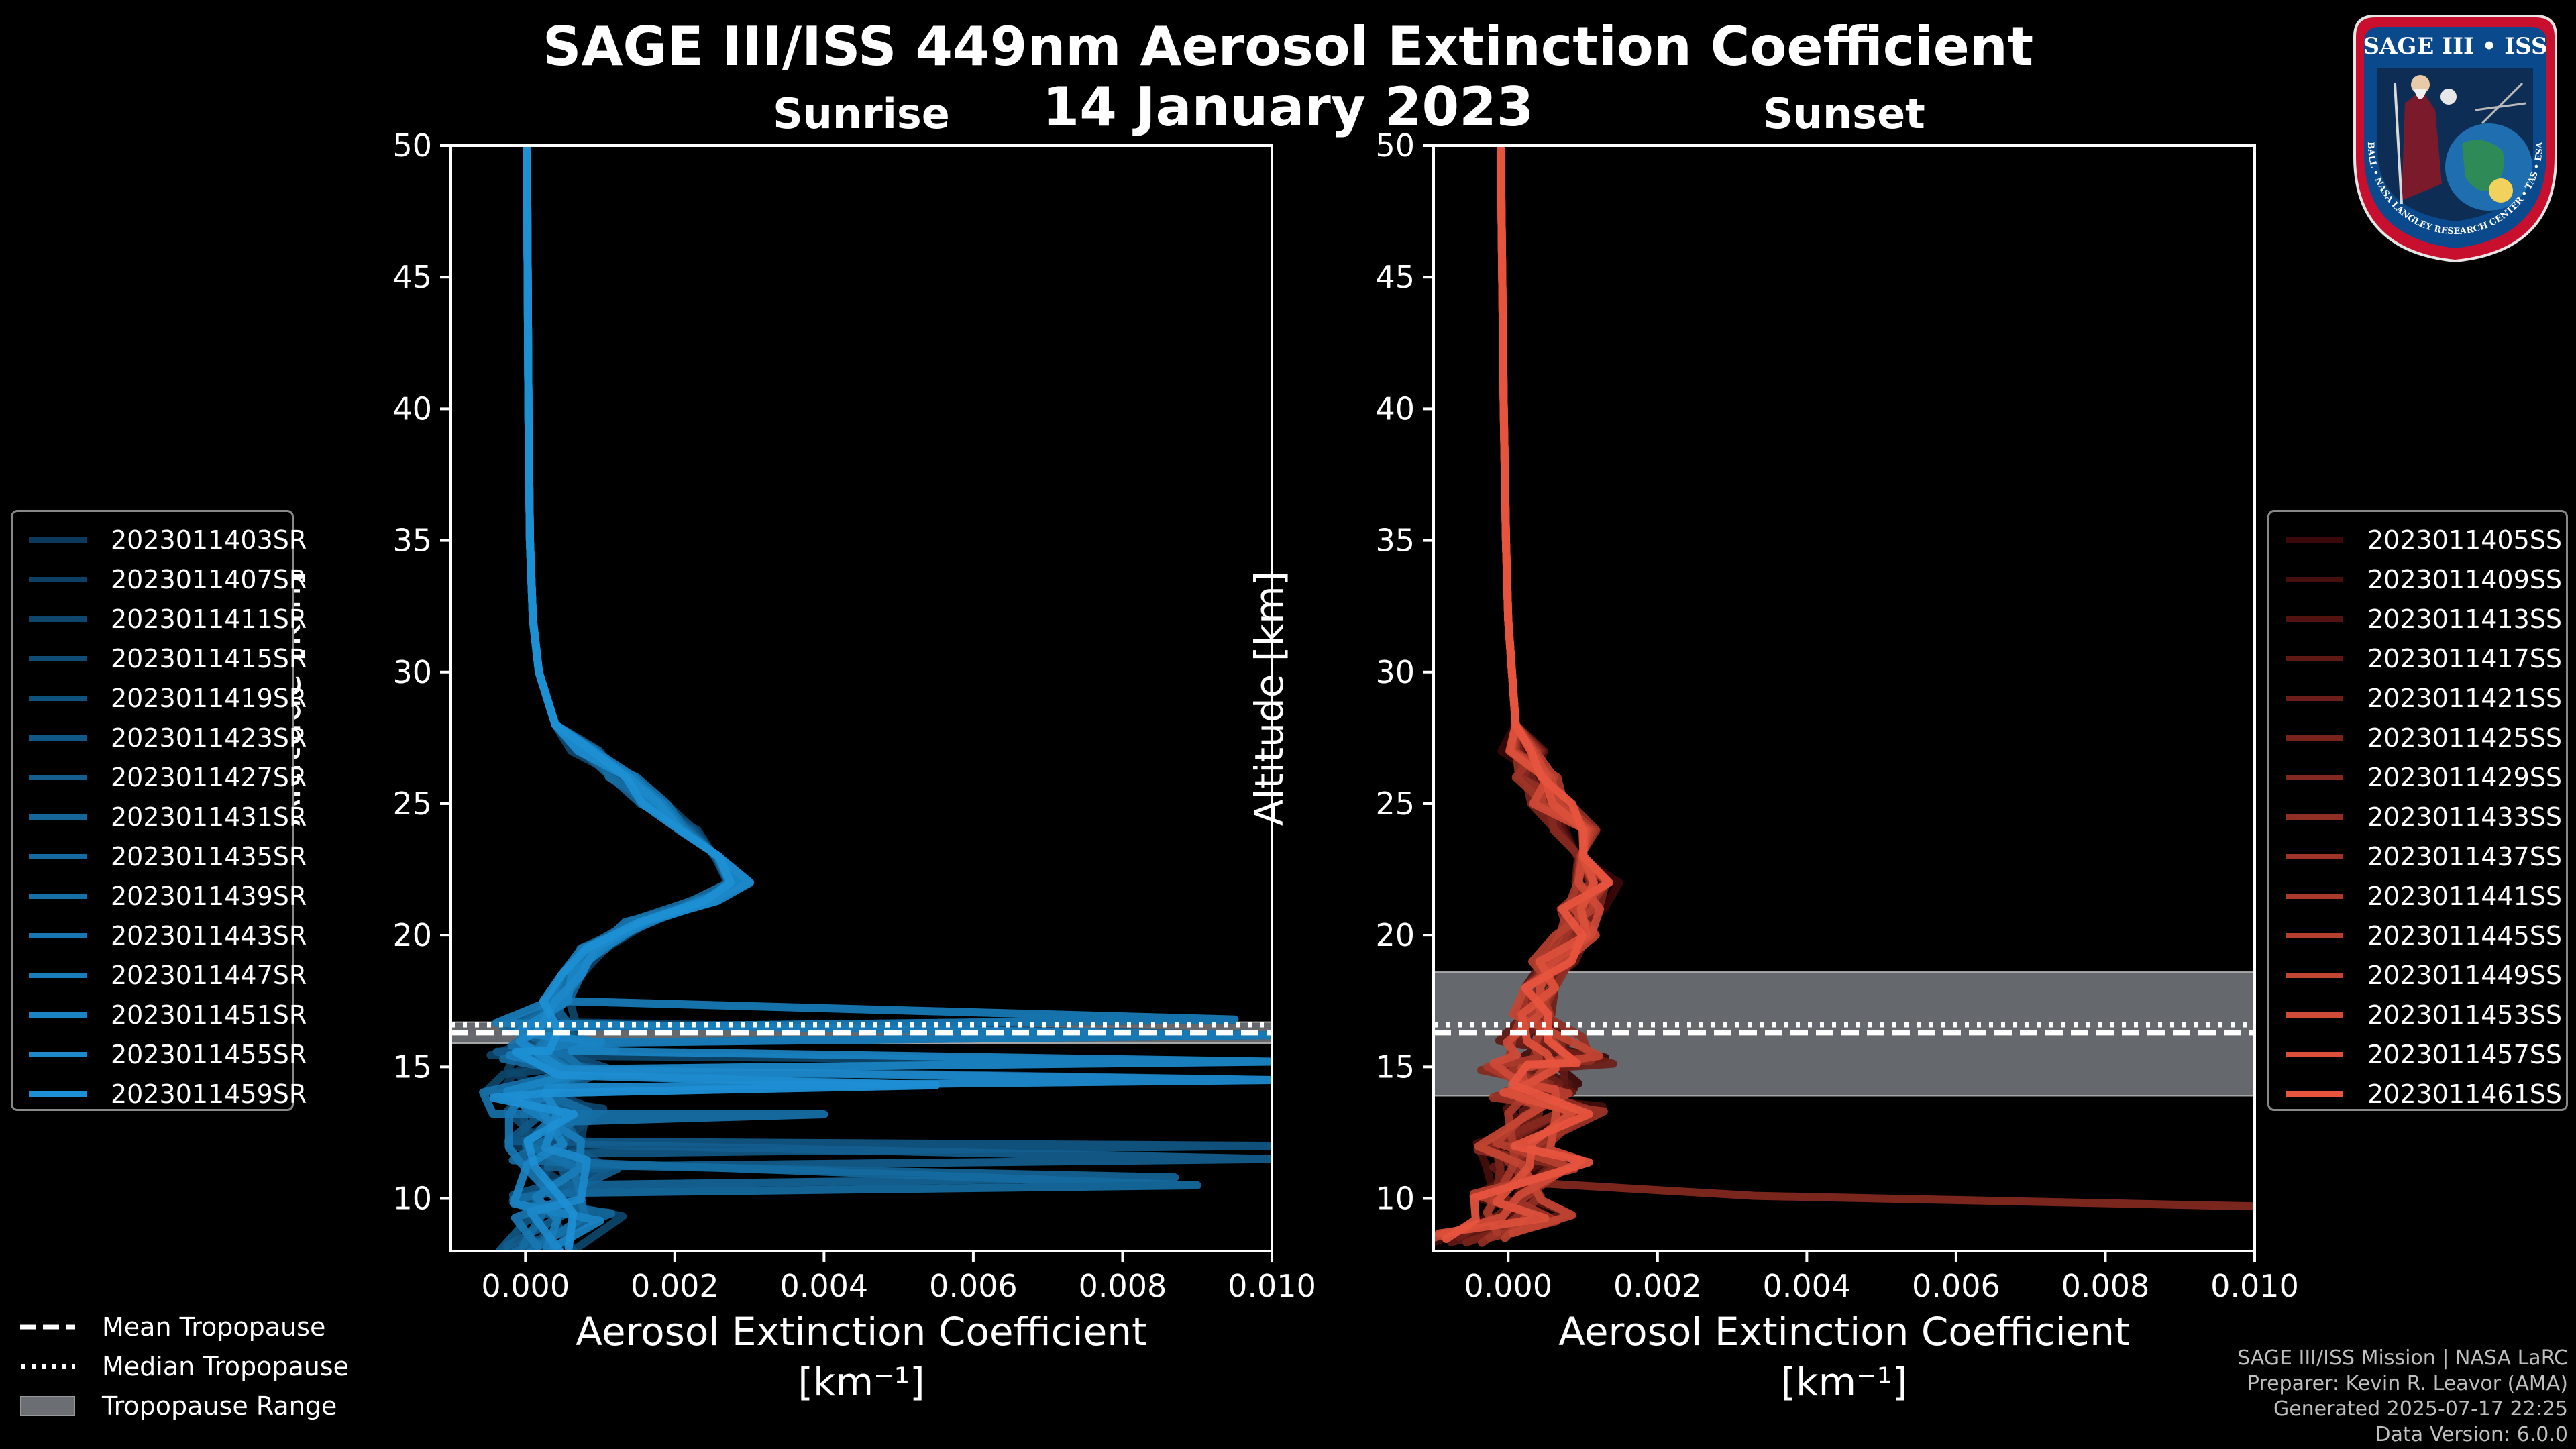 This screenshot has width=2576, height=1449. What do you see at coordinates (412, 1199) in the screenshot?
I see `sunrise-ytick-label: 10` at bounding box center [412, 1199].